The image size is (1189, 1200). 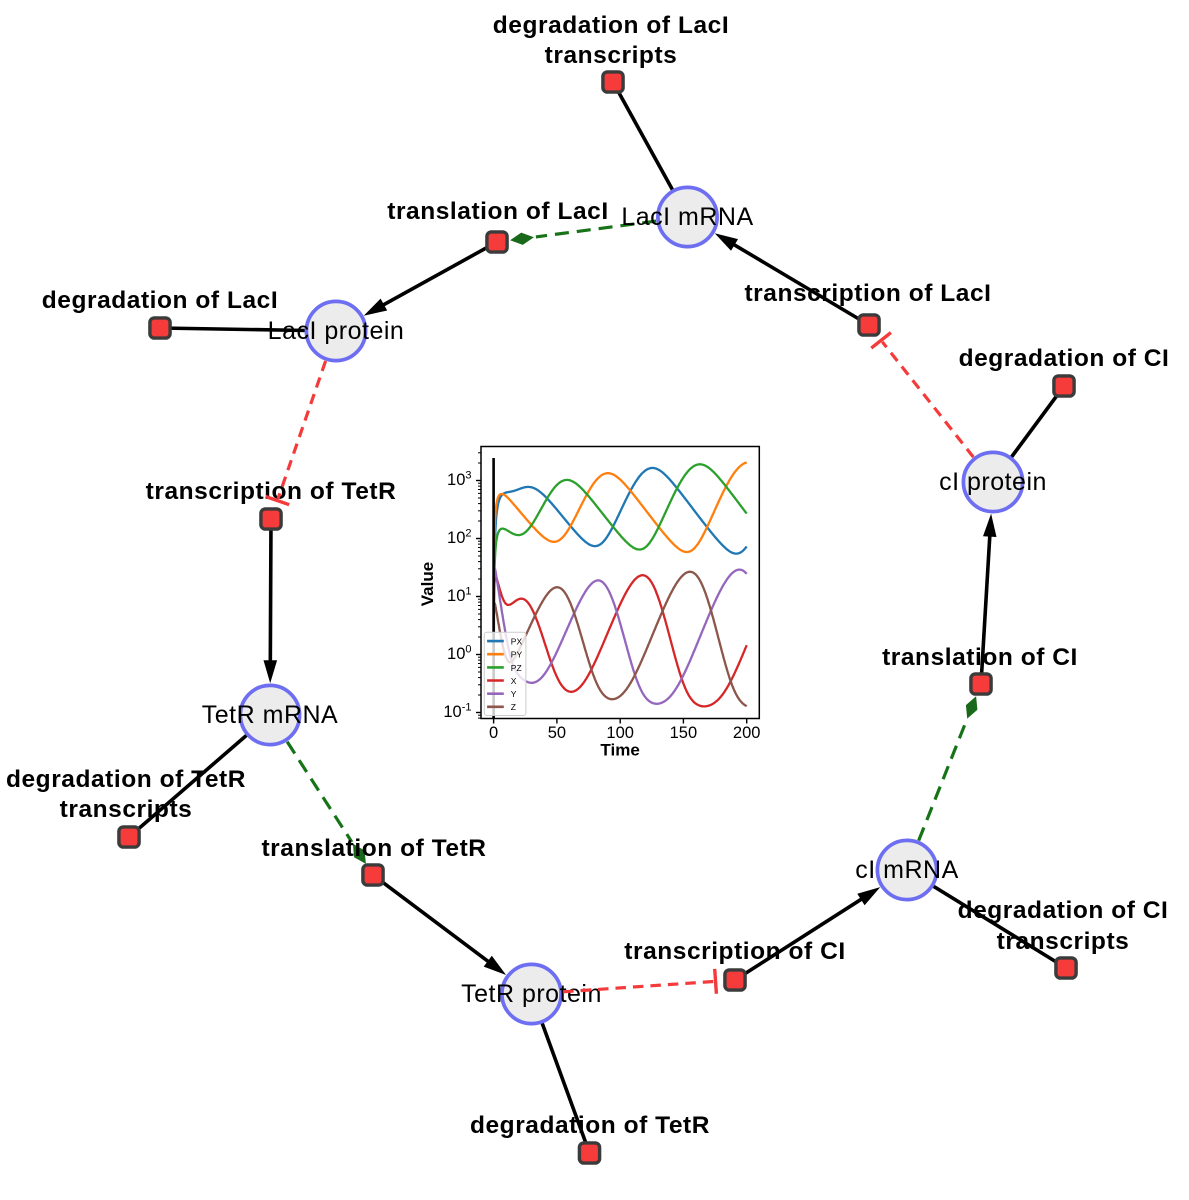 I want to click on svg-text: Time, so click(x=619, y=750).